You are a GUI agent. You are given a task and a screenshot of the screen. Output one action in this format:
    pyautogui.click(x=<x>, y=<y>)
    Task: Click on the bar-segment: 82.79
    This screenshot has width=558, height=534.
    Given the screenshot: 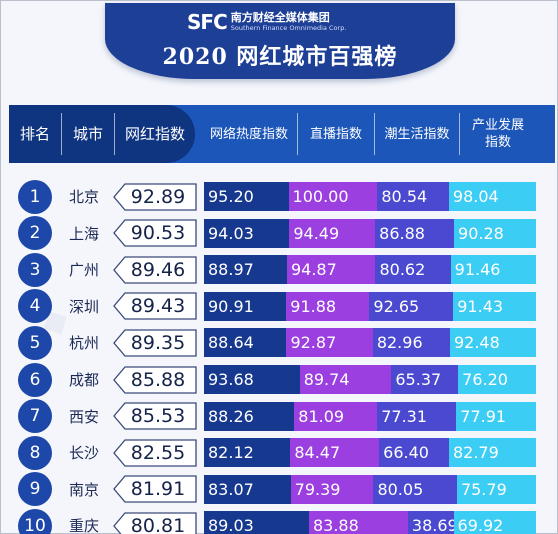 What is the action you would take?
    pyautogui.click(x=492, y=453)
    